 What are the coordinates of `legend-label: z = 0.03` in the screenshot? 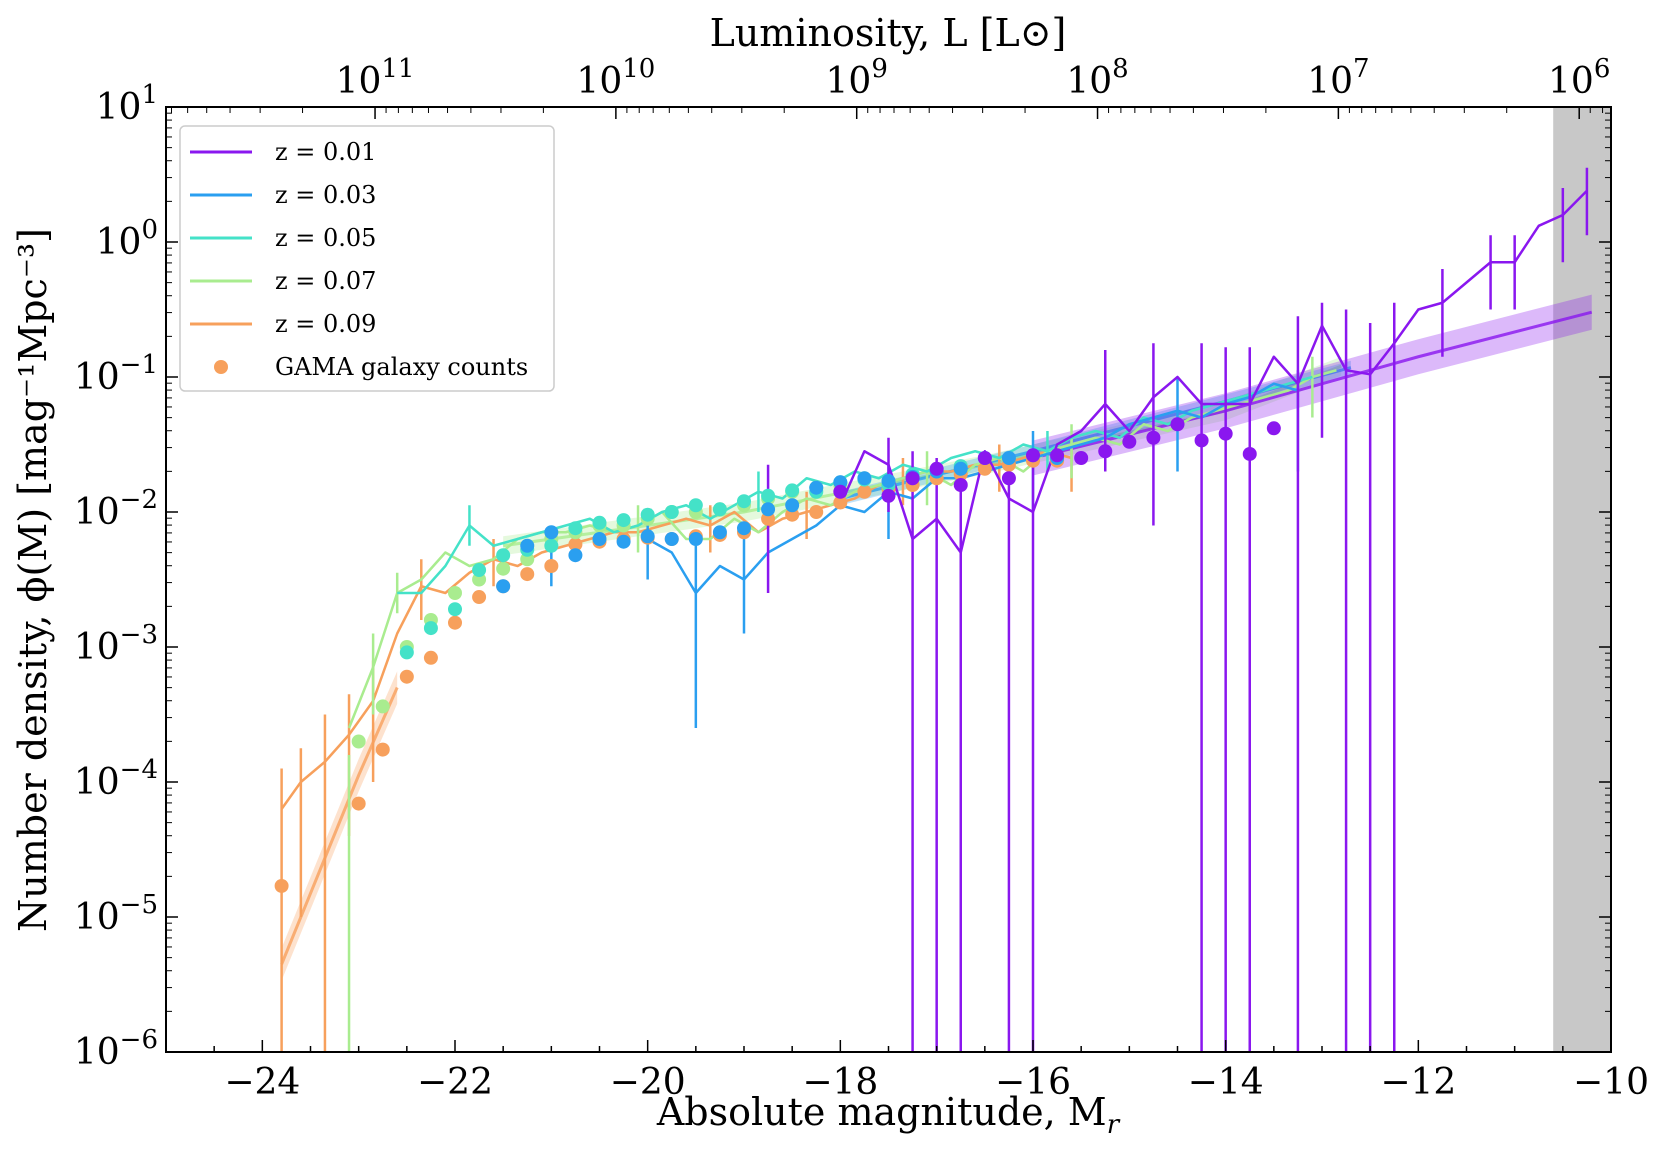 It's located at (325, 195).